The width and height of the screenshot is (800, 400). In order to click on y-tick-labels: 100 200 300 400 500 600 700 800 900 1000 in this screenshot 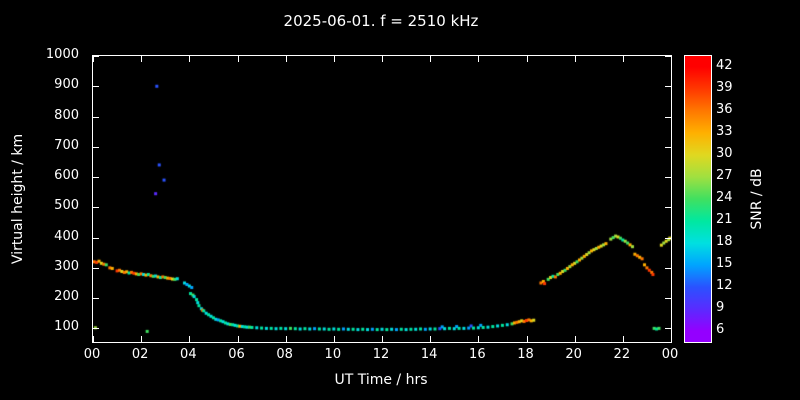, I will do `click(42, 194)`.